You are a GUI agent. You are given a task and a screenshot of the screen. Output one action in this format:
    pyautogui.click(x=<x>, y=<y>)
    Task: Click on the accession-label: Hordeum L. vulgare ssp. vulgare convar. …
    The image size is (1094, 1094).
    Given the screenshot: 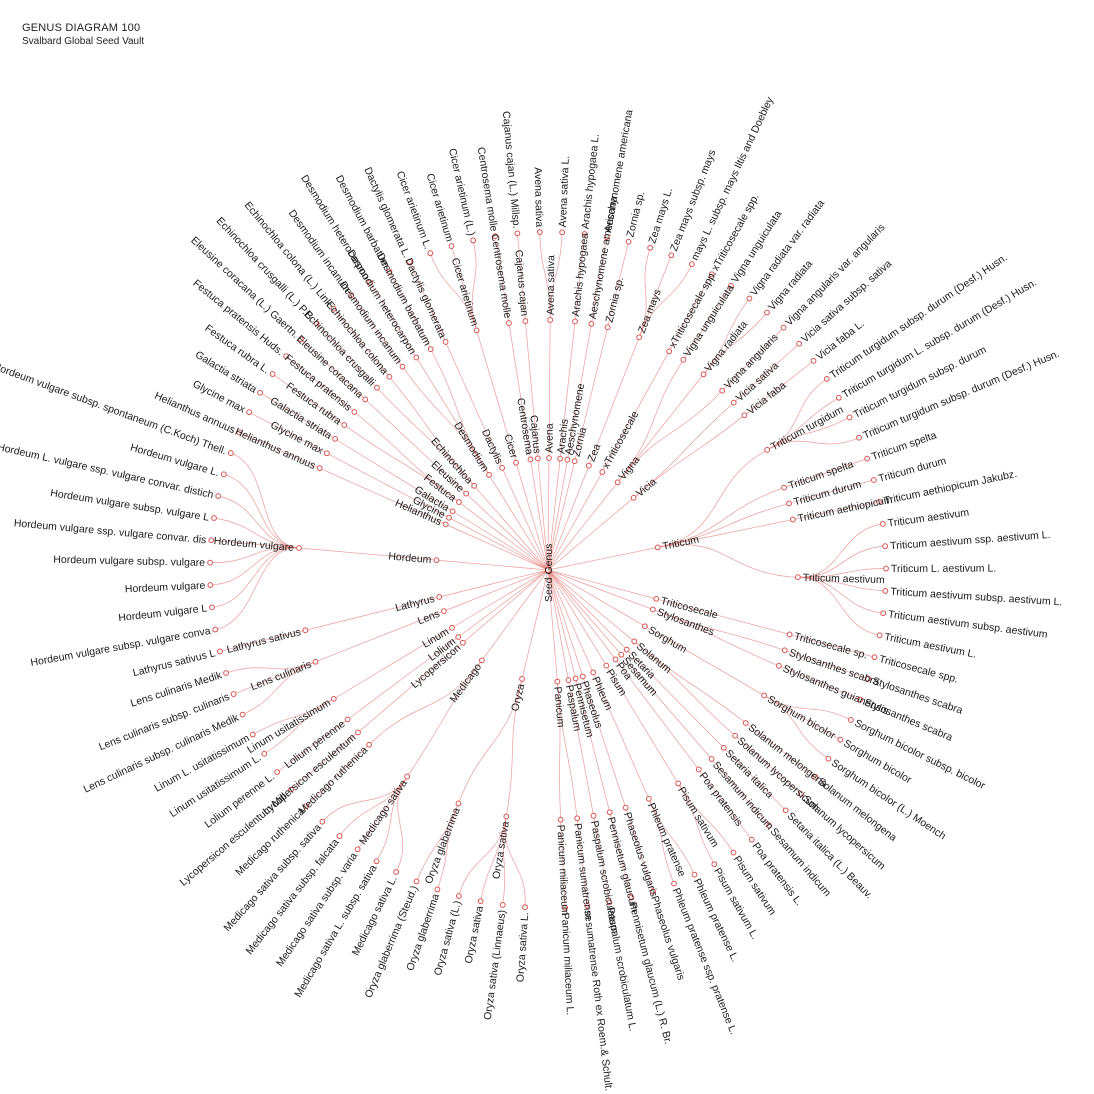 What is the action you would take?
    pyautogui.click(x=107, y=471)
    